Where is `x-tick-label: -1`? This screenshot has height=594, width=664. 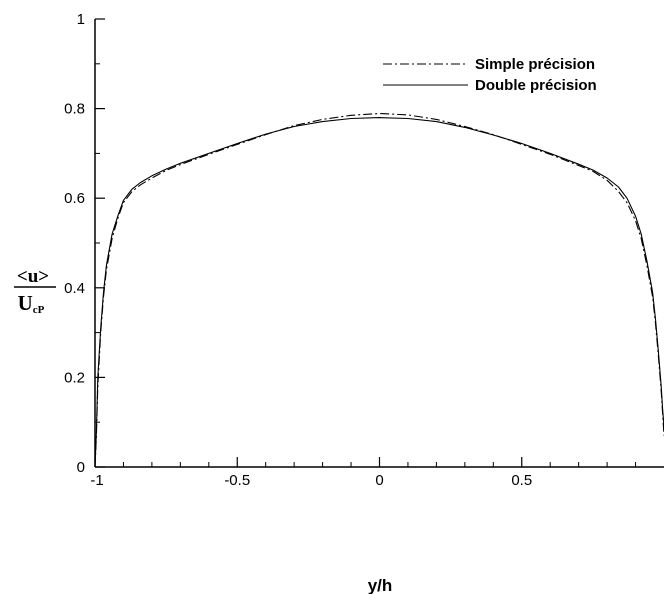
x-tick-label: -1 is located at coordinates (96, 480).